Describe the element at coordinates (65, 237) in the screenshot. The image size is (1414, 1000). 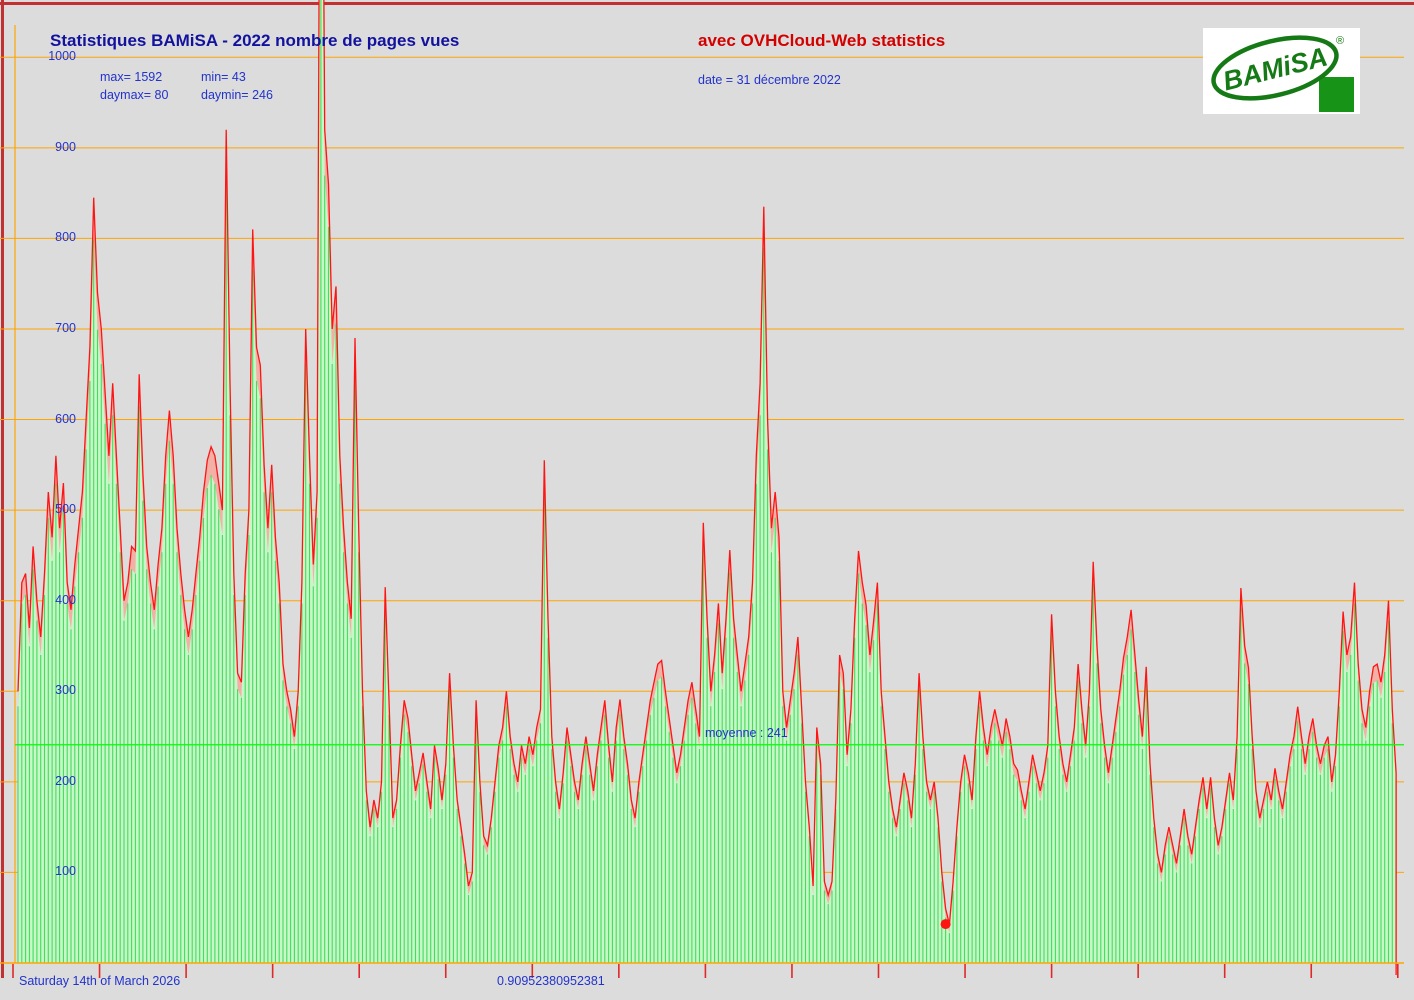
I see `y-axis-label-800: 800` at that location.